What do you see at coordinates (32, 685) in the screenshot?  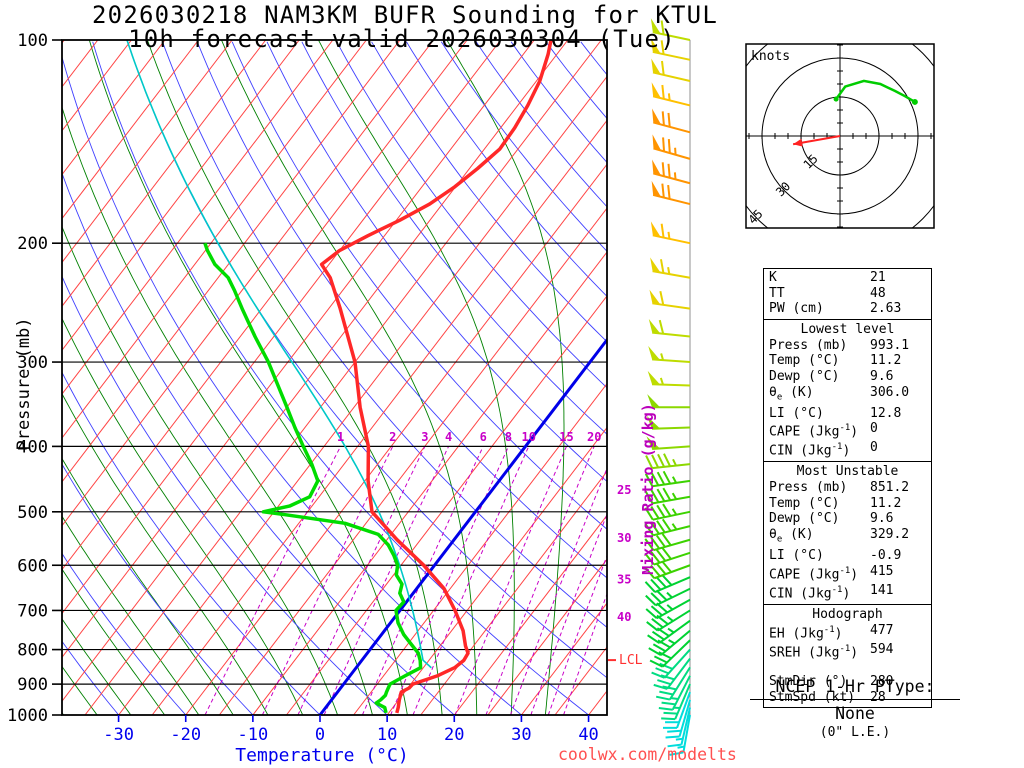 I see `svg-text: 900` at bounding box center [32, 685].